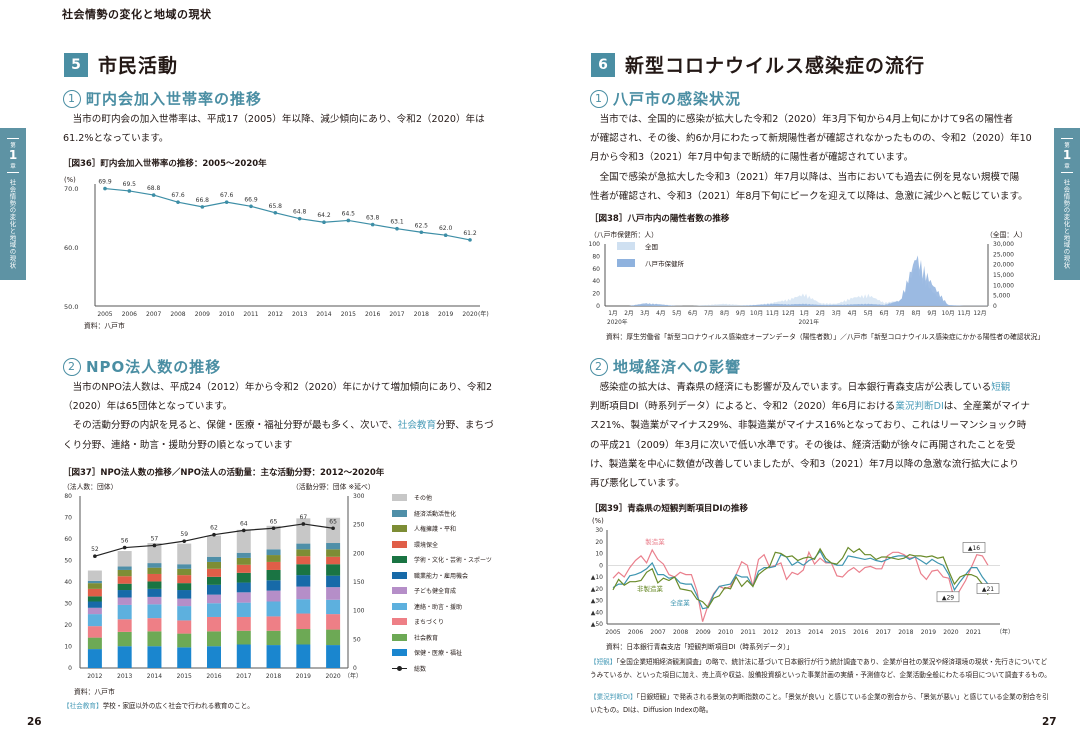 Image resolution: width=1080 pixels, height=730 pixels. What do you see at coordinates (68, 496) in the screenshot?
I see `svg-text: 80` at bounding box center [68, 496].